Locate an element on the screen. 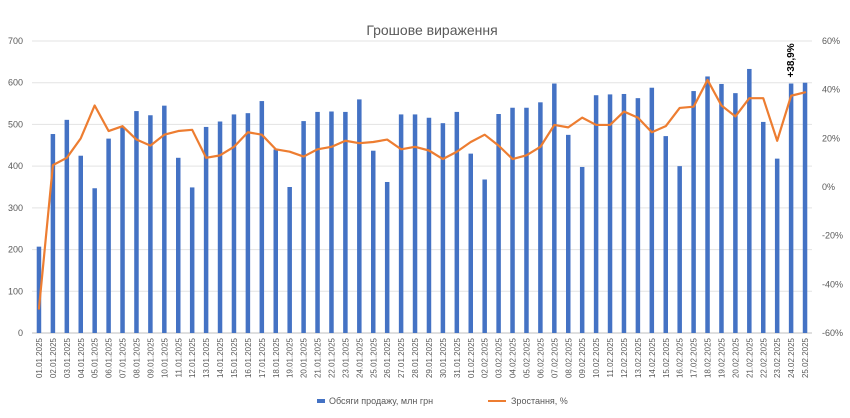 The height and width of the screenshot is (418, 850). x-axis-tick-label: 26.01.2025 is located at coordinates (387, 357).